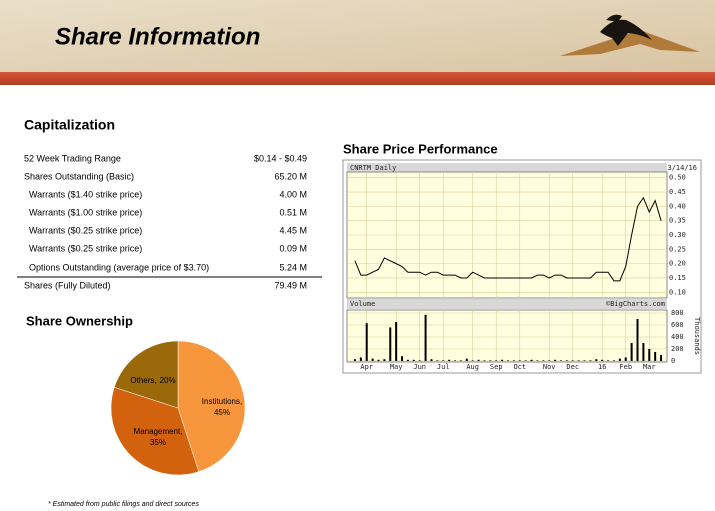 This screenshot has height=511, width=715. Describe the element at coordinates (677, 192) in the screenshot. I see `y-tick-label: 0.45` at that location.